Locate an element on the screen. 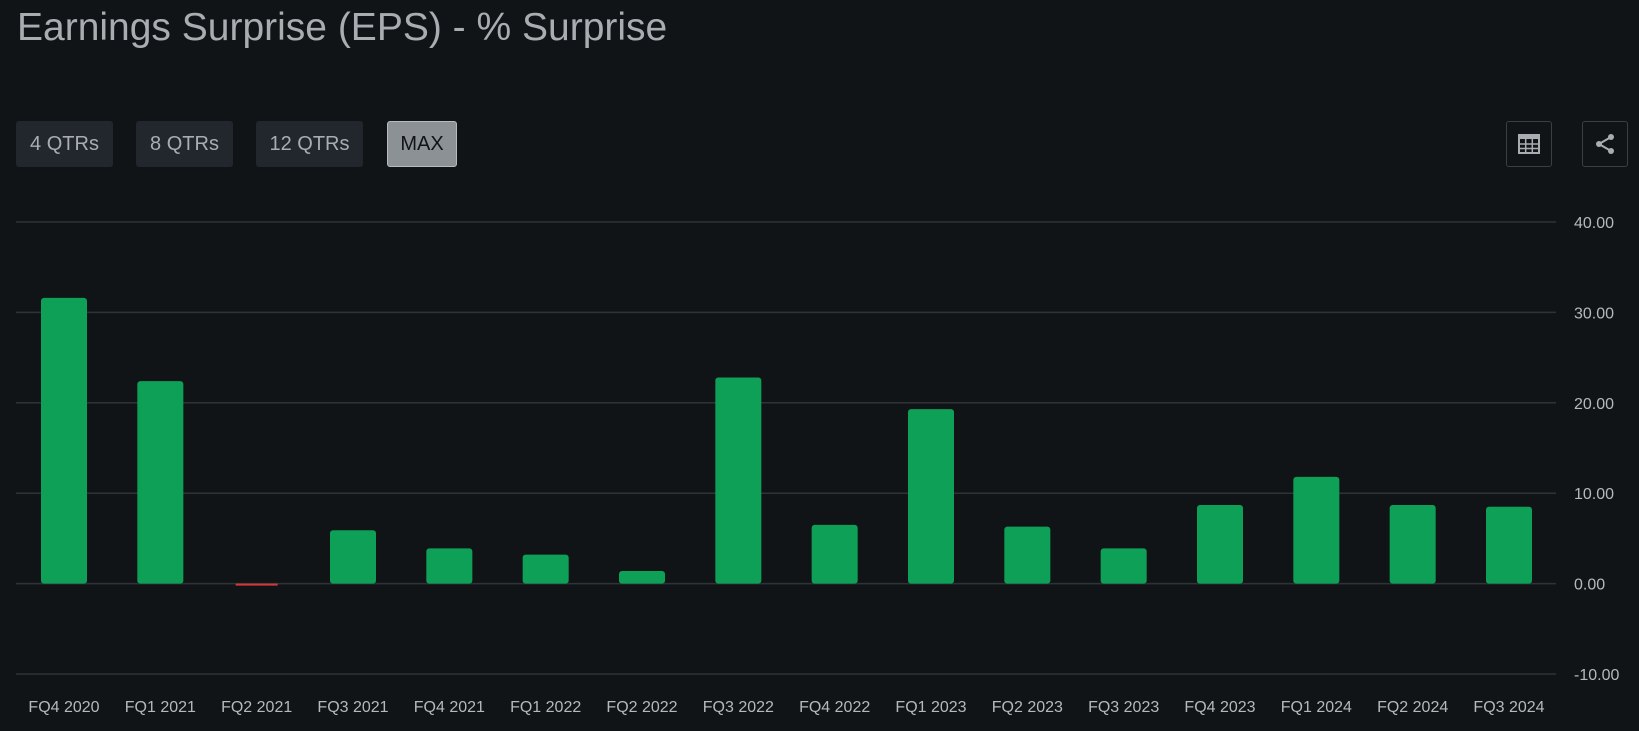 The width and height of the screenshot is (1639, 731). x-tick-label: FQ2 2024 is located at coordinates (1412, 707).